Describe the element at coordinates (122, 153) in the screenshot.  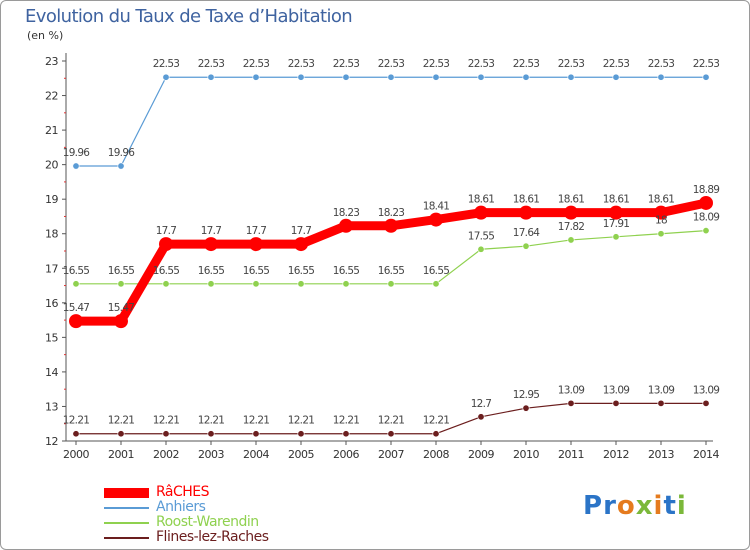
I see `data-label: 19.96` at that location.